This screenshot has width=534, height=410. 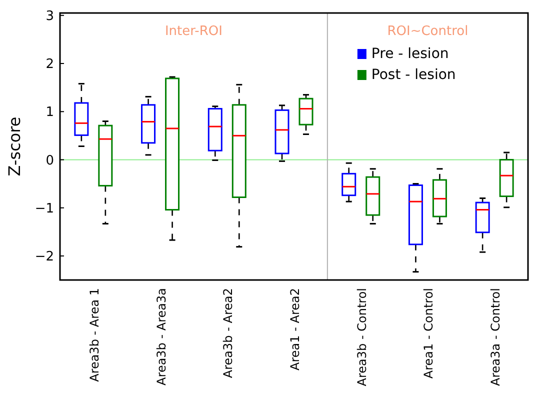 What do you see at coordinates (50, 16) in the screenshot?
I see `y-tick-label: 3` at bounding box center [50, 16].